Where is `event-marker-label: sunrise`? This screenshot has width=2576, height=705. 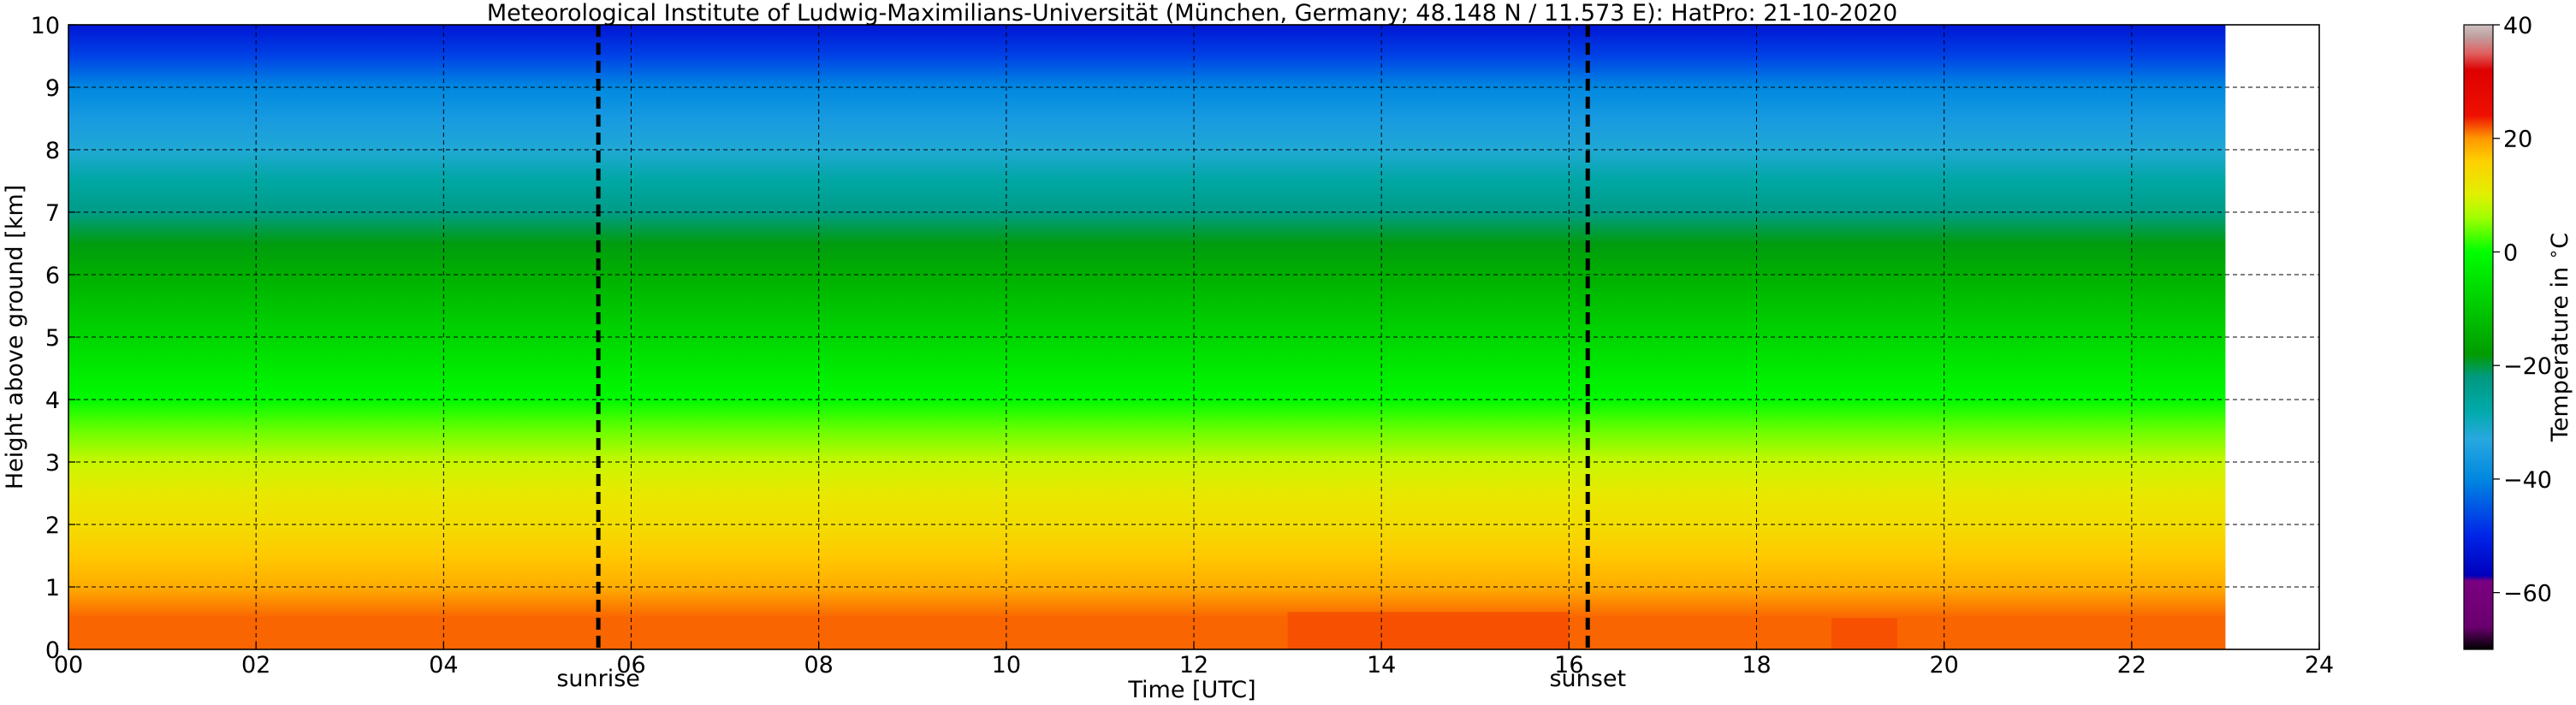 event-marker-label: sunrise is located at coordinates (598, 679).